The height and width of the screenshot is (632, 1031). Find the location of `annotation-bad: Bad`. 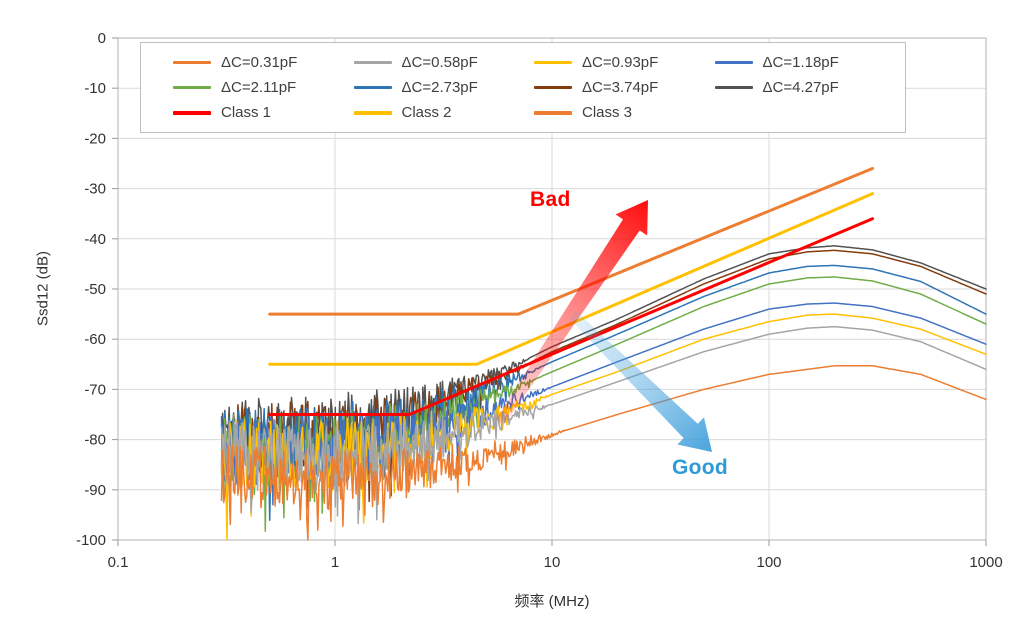

annotation-bad: Bad is located at coordinates (550, 199).